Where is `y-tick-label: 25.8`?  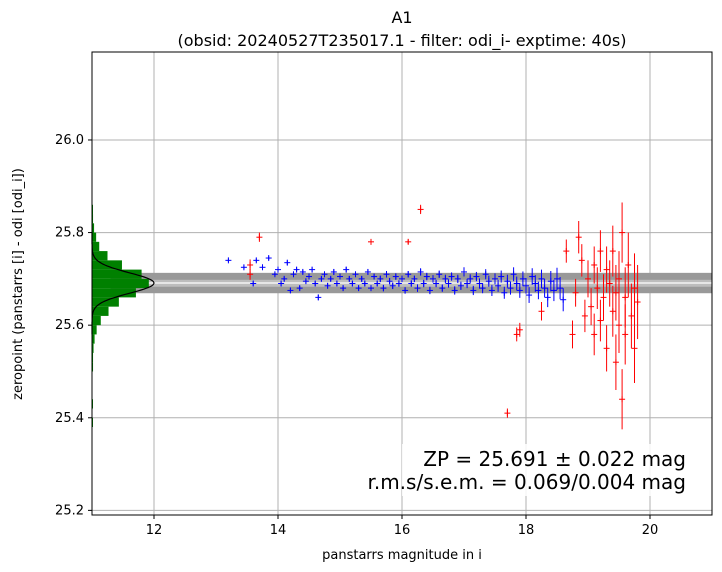 y-tick-label: 25.8 is located at coordinates (69, 233).